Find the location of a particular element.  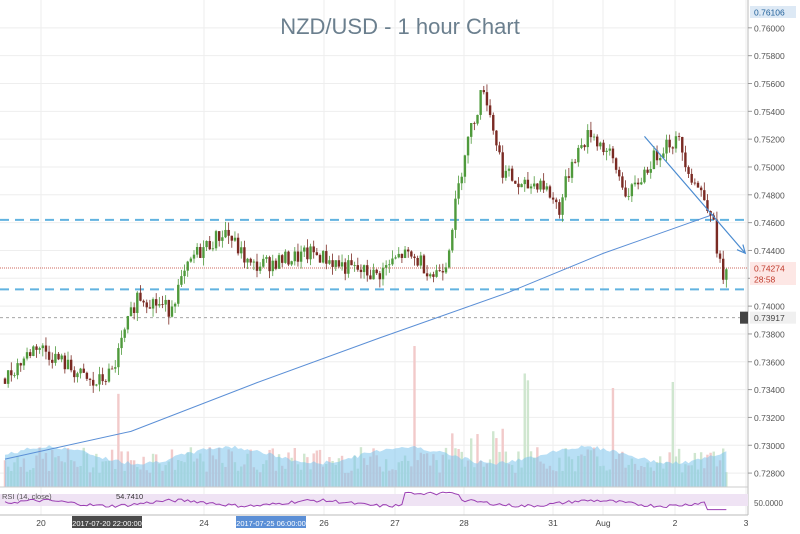

time-highlight-label: 2017-07-25 06:00:00 is located at coordinates (271, 523).